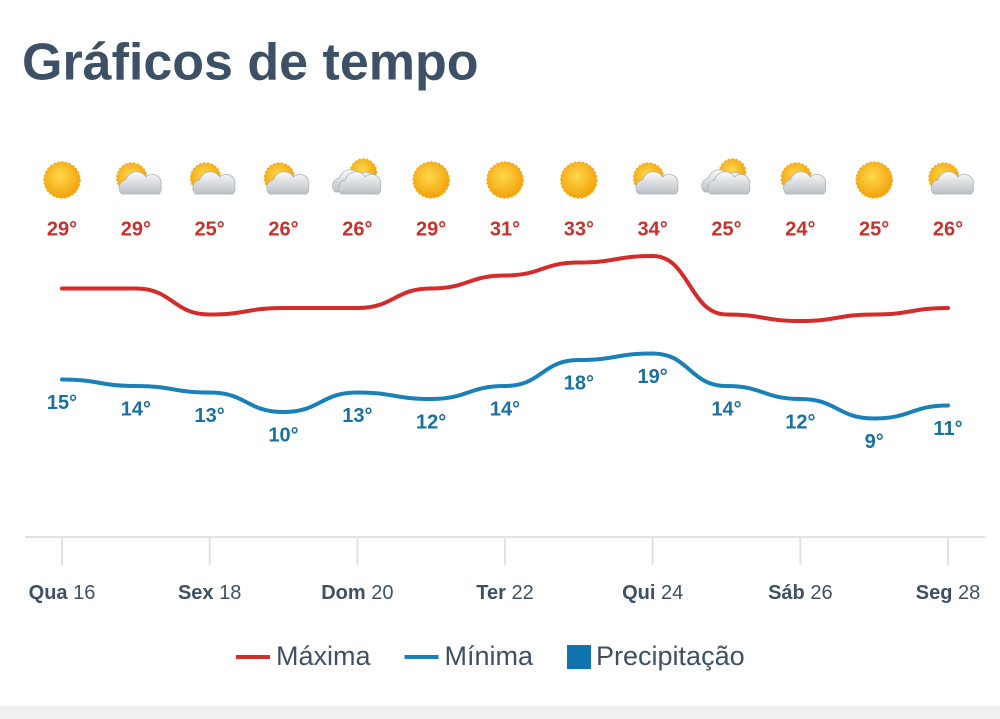 This screenshot has height=719, width=1000. Describe the element at coordinates (800, 229) in the screenshot. I see `max-label: 24°` at that location.